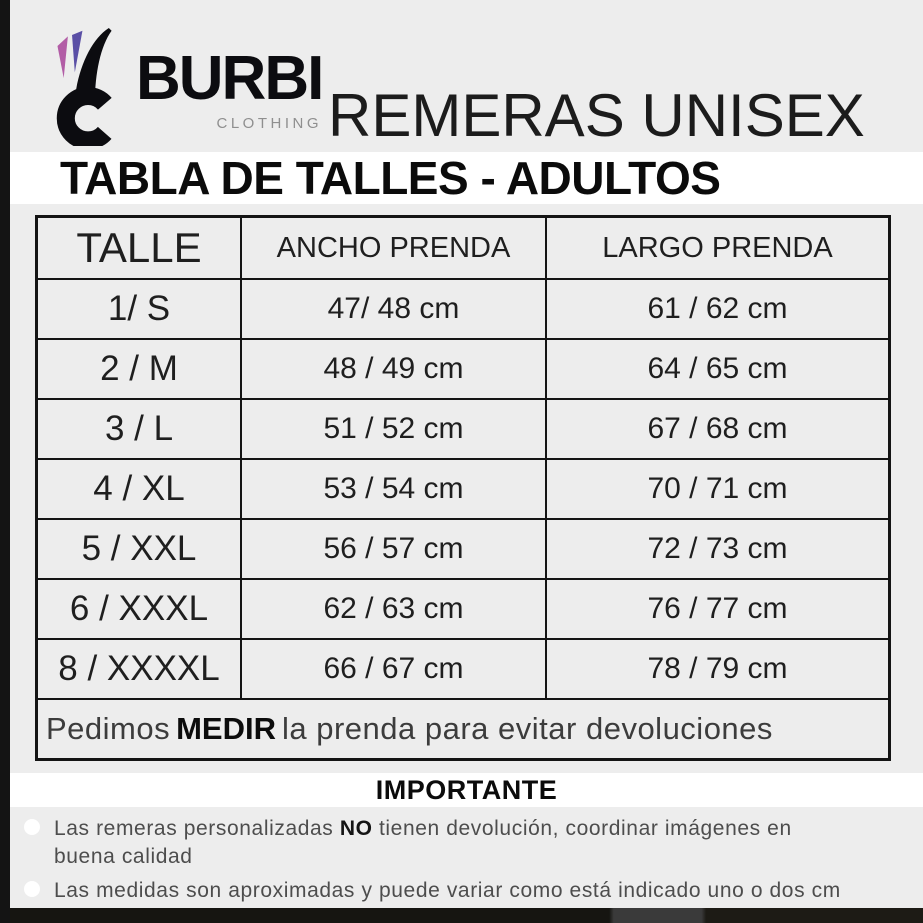 Image resolution: width=923 pixels, height=923 pixels. What do you see at coordinates (226, 728) in the screenshot?
I see `measure-note-highlight: MEDIR` at bounding box center [226, 728].